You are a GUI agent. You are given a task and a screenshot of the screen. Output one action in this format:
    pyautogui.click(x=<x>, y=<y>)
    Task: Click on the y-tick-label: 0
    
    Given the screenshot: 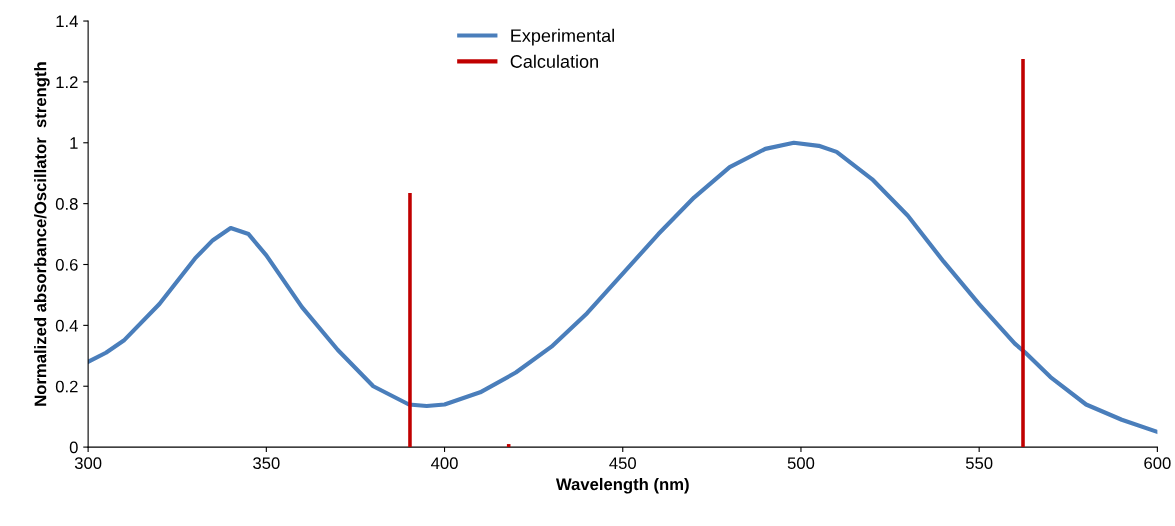 What is the action you would take?
    pyautogui.click(x=73, y=447)
    